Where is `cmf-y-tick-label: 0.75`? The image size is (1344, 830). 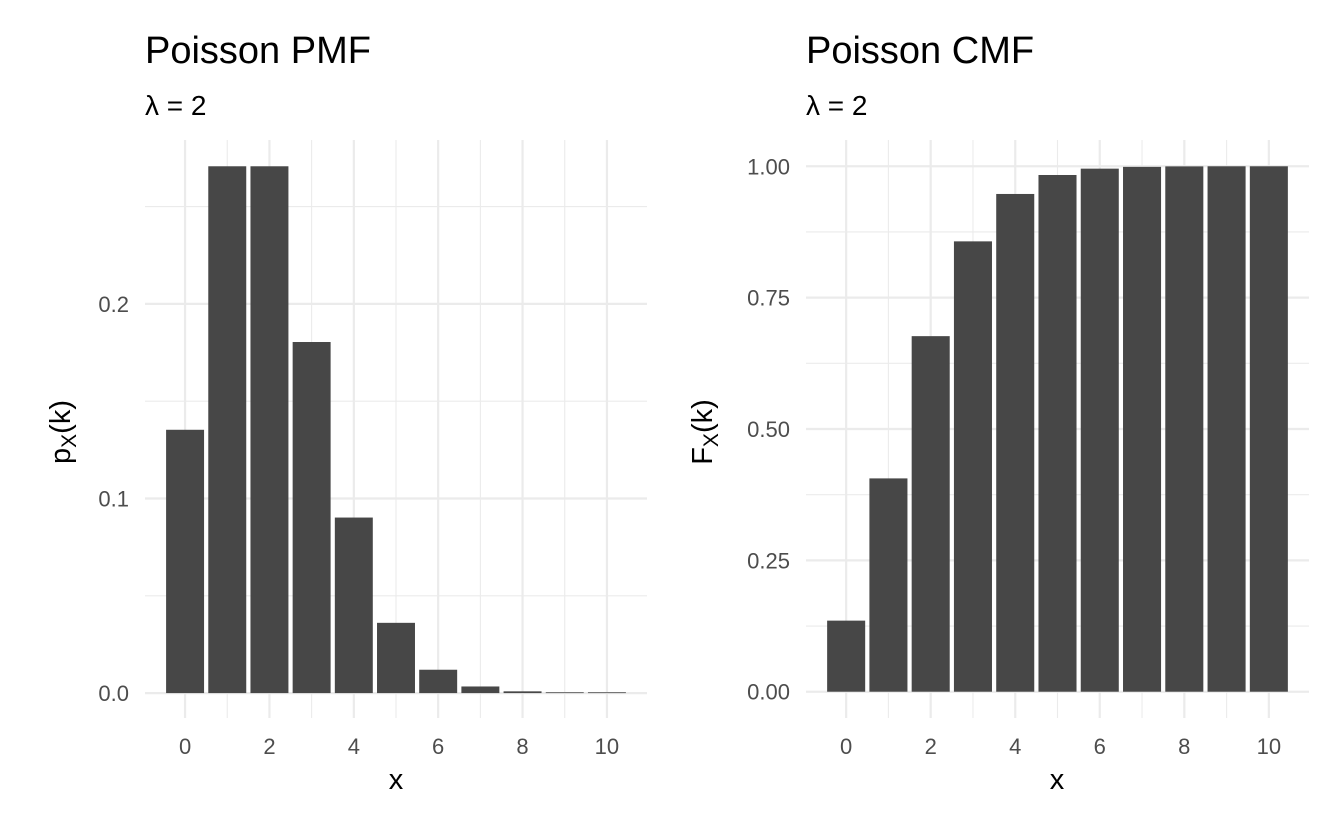
cmf-y-tick-label: 0.75 is located at coordinates (768, 298).